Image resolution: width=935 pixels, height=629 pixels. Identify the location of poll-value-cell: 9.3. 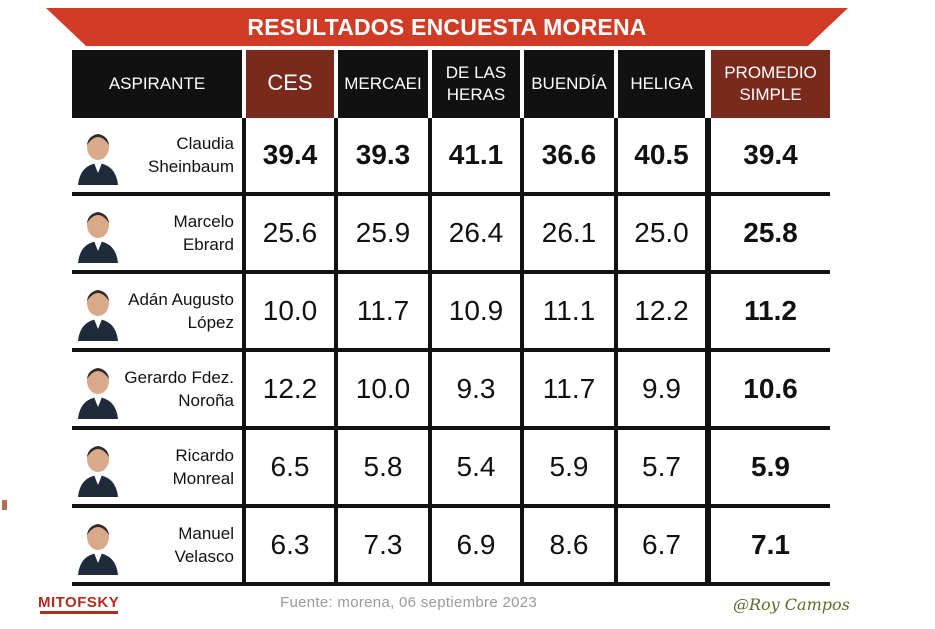
(475, 390).